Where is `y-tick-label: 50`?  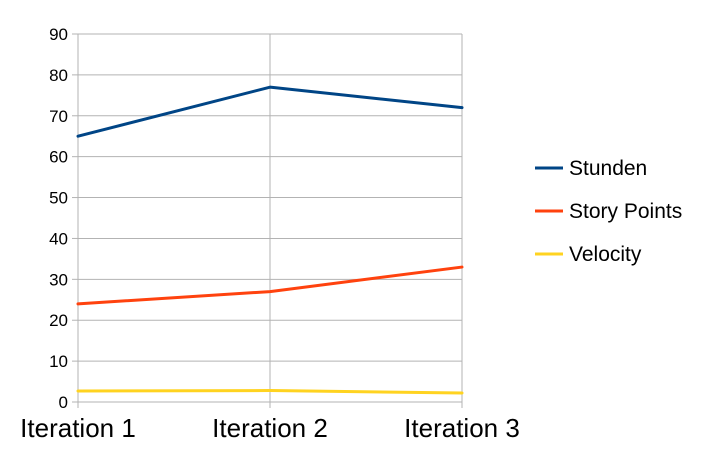
y-tick-label: 50 is located at coordinates (58, 198).